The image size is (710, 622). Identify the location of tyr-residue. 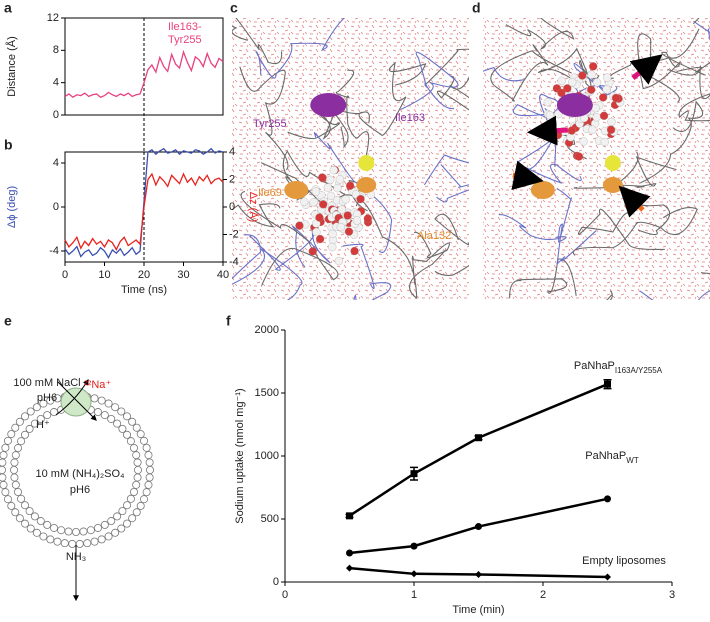
(574, 105).